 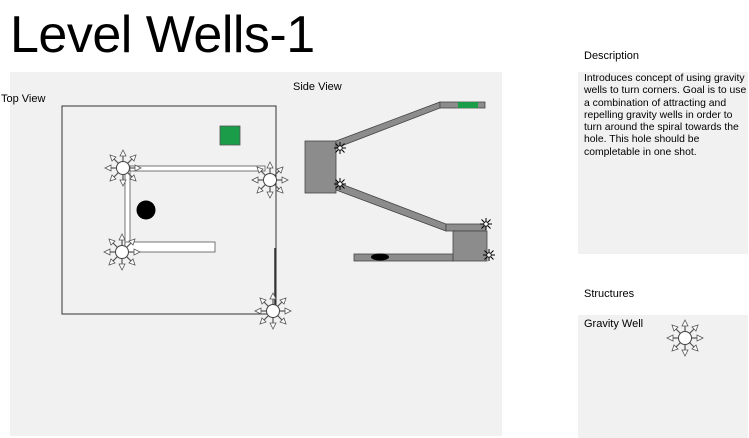 I want to click on side-view-label: Side View, so click(x=317, y=87).